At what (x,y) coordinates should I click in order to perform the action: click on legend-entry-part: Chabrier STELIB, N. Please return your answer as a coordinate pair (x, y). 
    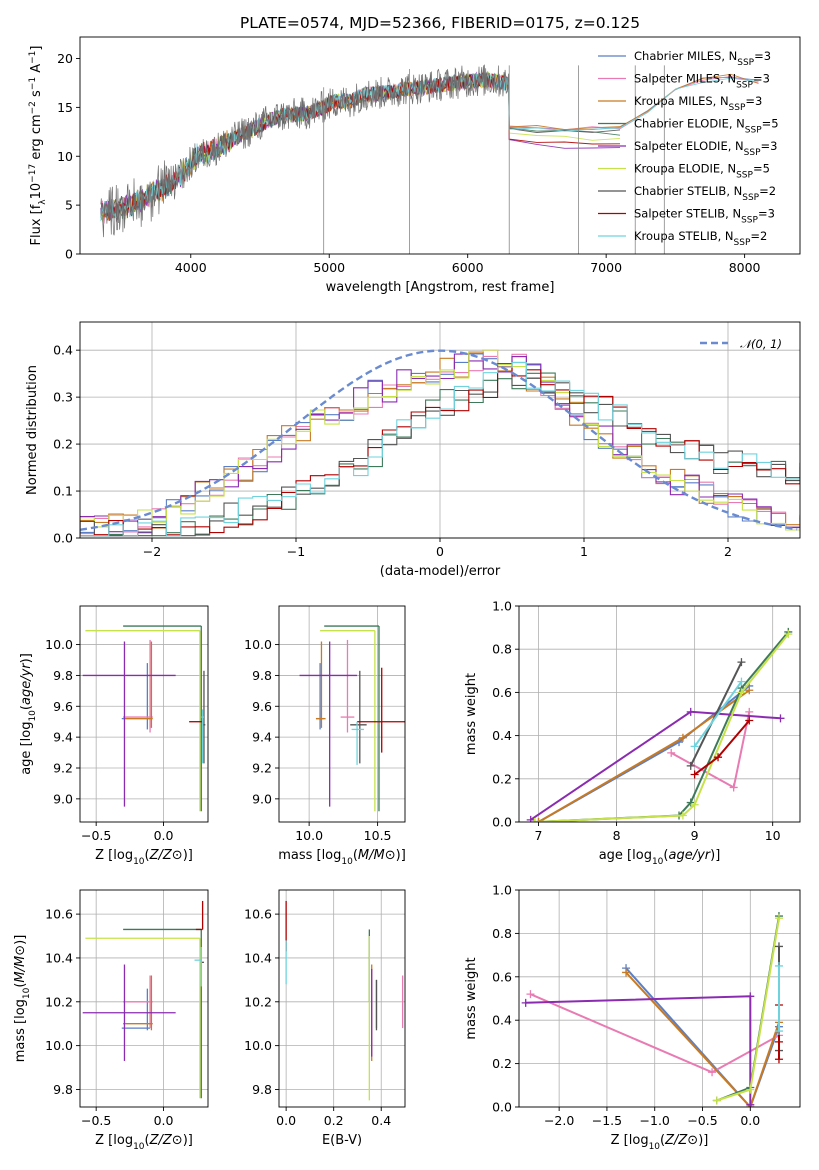
    Looking at the image, I should click on (688, 191).